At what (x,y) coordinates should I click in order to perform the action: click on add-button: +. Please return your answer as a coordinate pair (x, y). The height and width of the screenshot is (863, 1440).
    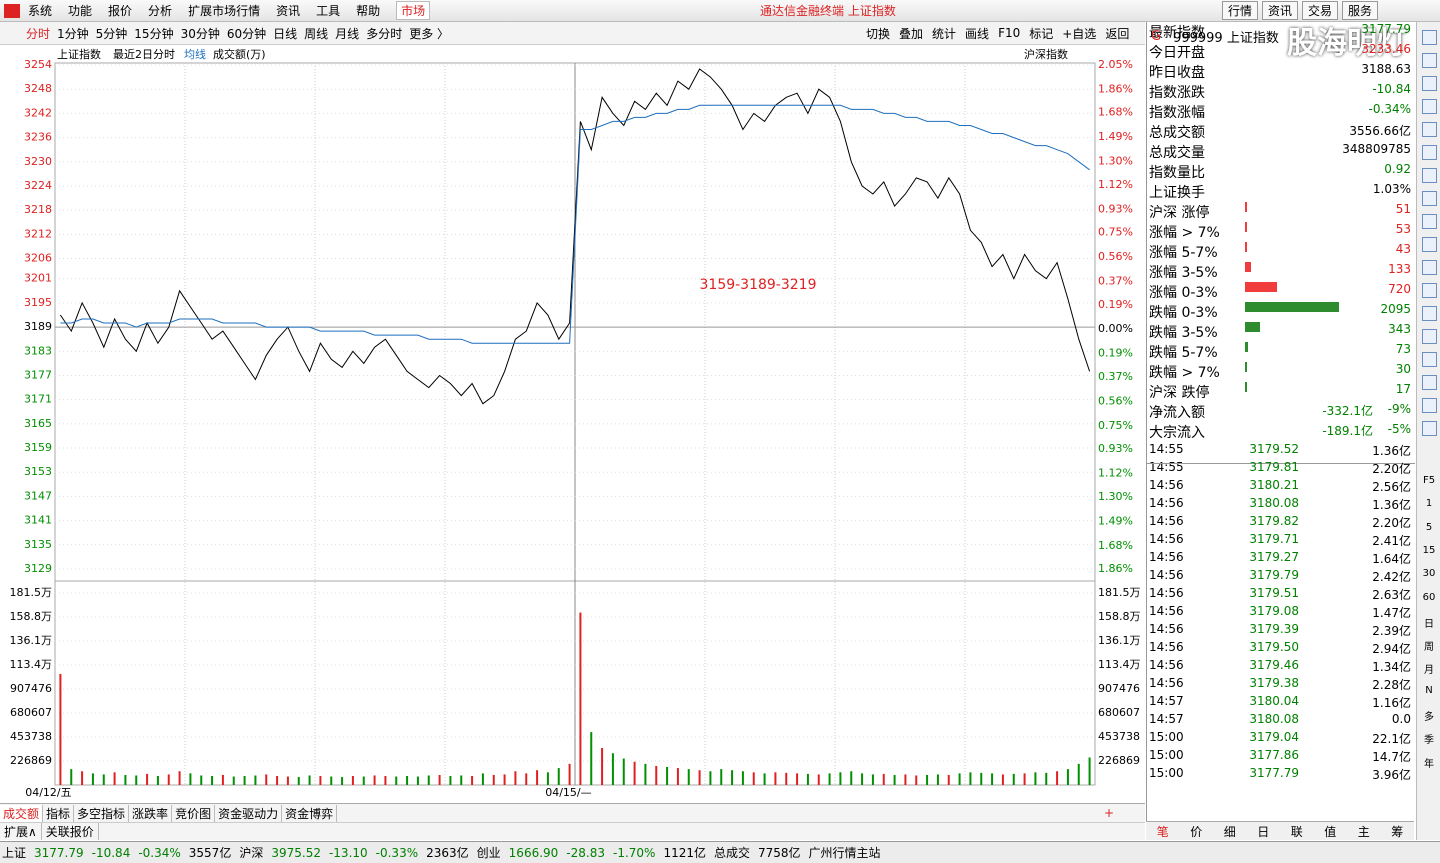
    Looking at the image, I should click on (1109, 813).